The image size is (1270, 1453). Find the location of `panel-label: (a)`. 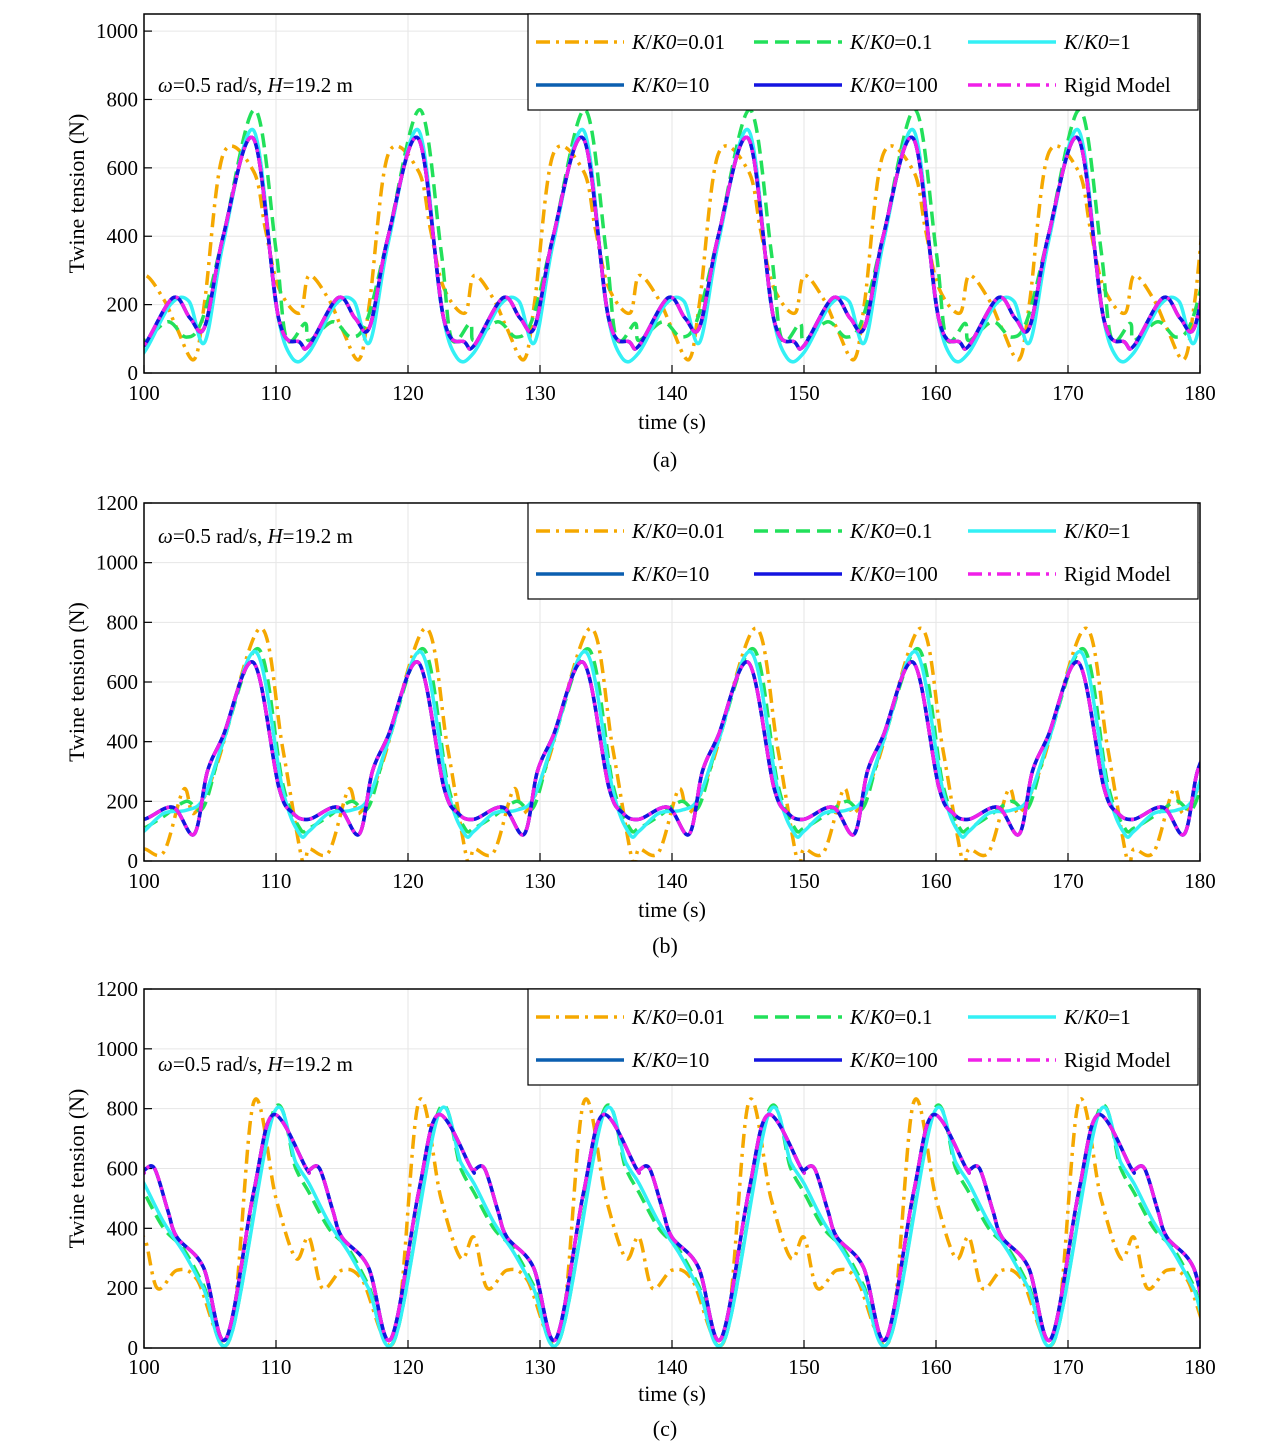

panel-label: (a) is located at coordinates (665, 459).